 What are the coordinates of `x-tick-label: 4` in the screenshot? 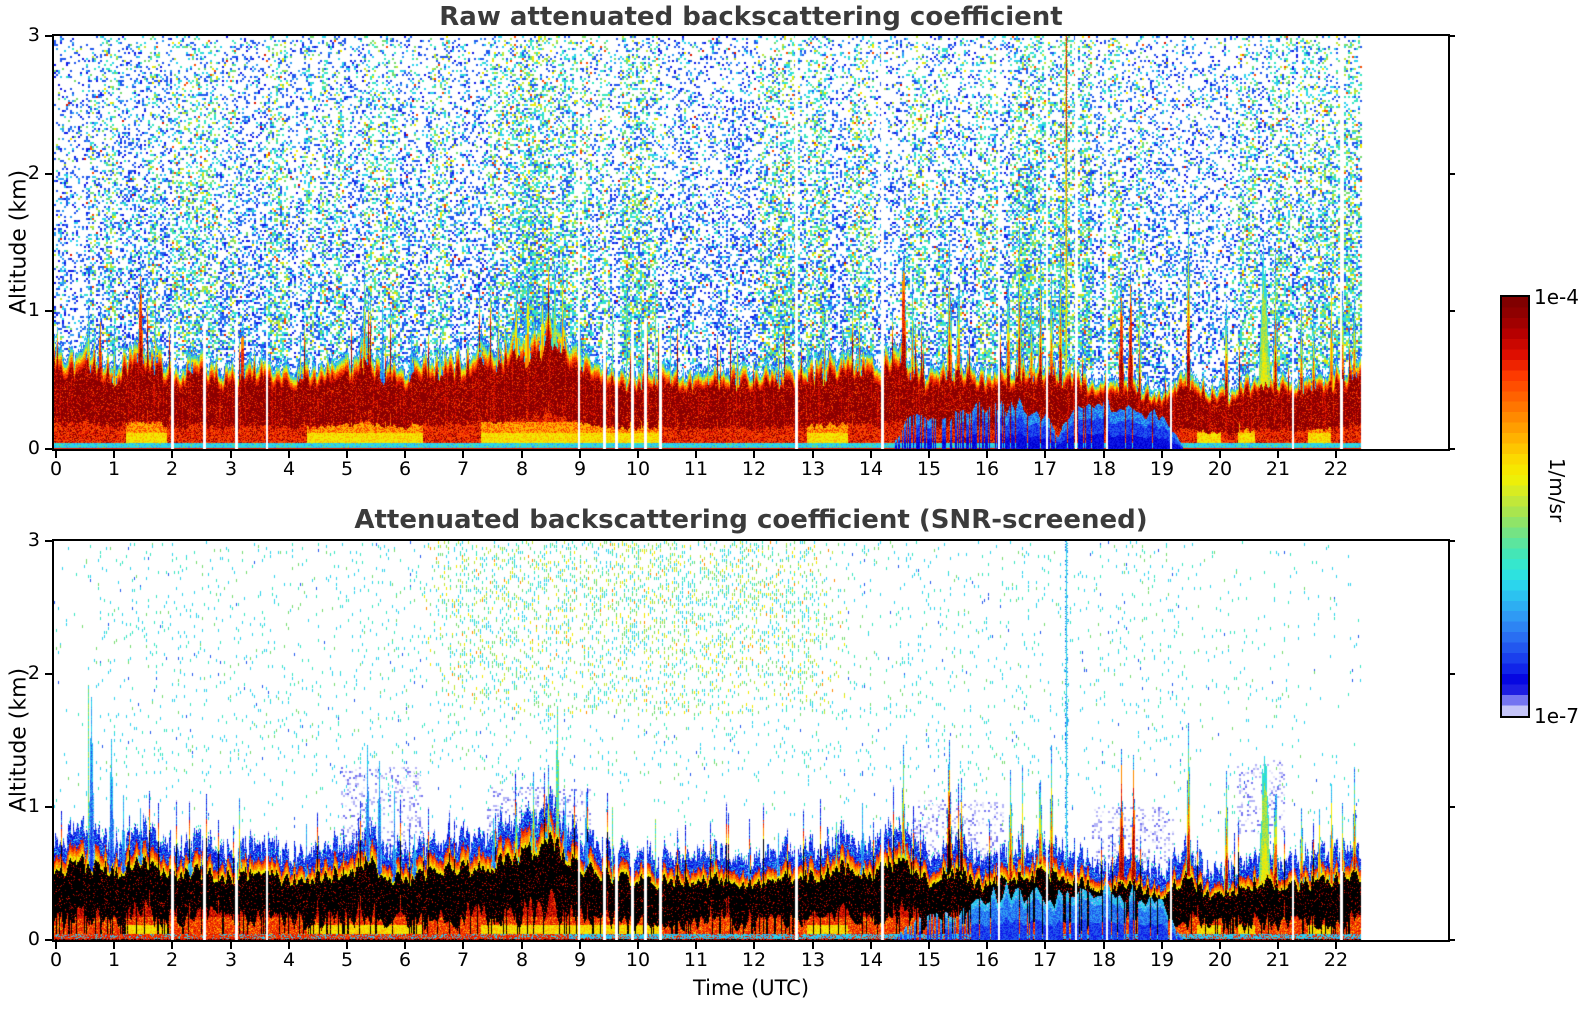 It's located at (289, 469).